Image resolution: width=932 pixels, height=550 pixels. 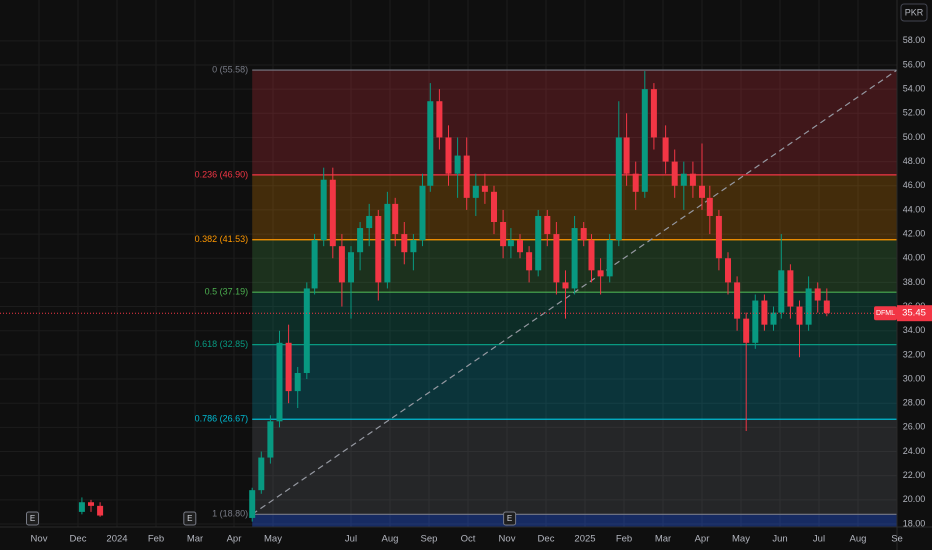 I want to click on y-tick-label: 30.00, so click(x=914, y=378).